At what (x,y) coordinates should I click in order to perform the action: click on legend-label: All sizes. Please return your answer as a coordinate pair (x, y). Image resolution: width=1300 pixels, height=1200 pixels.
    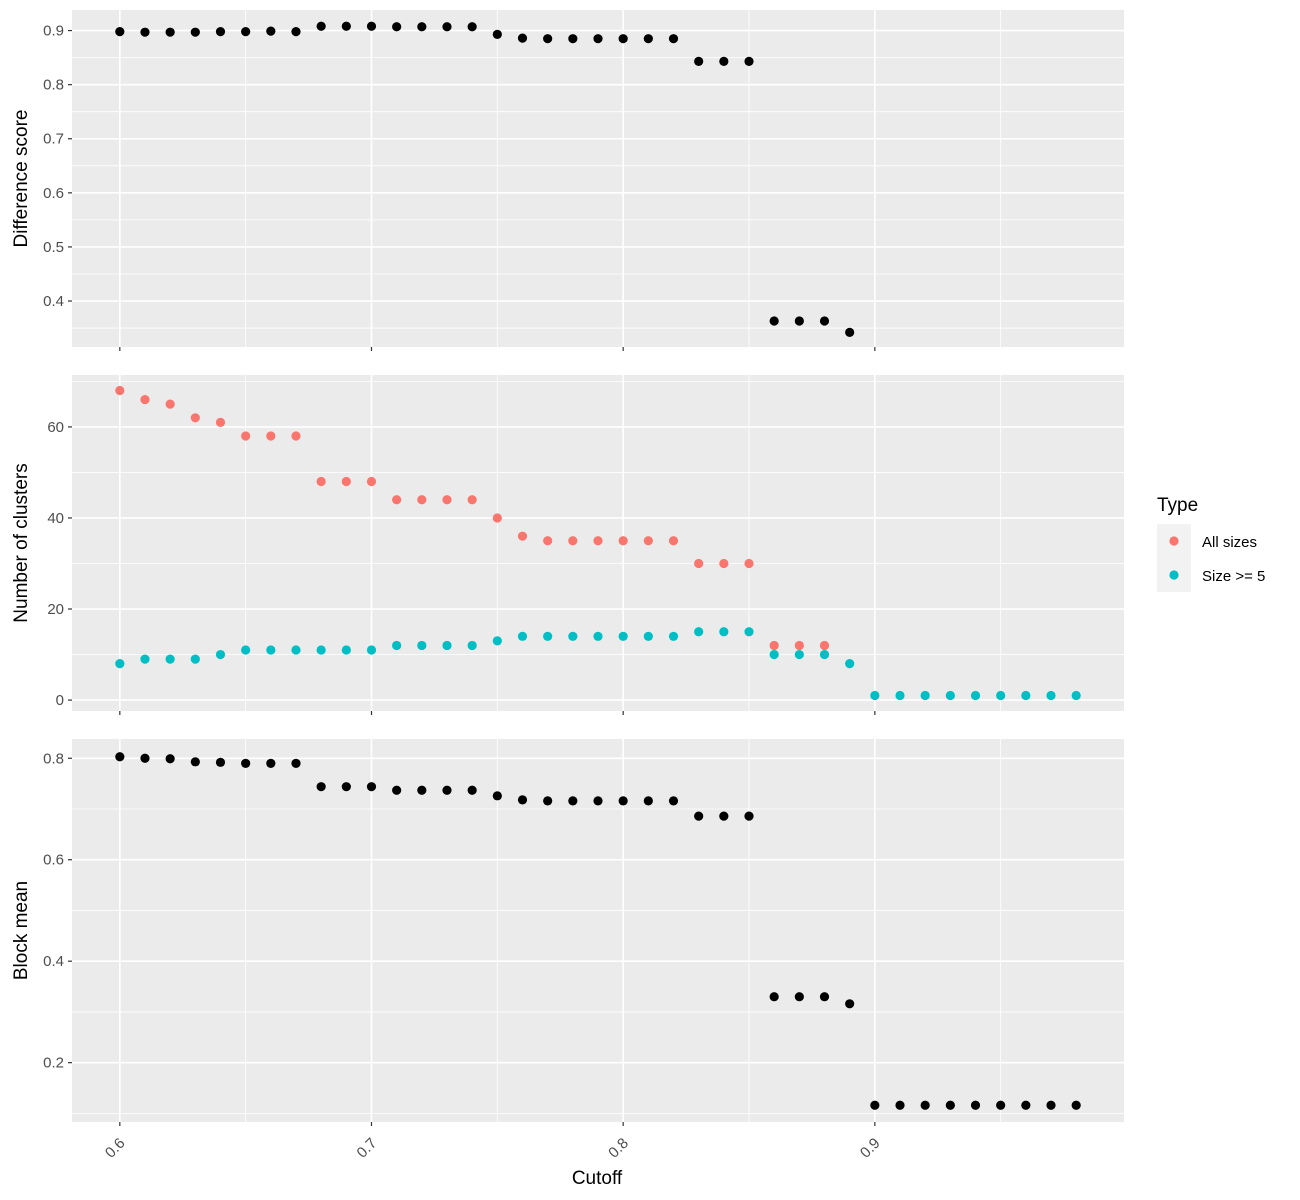
    Looking at the image, I should click on (1229, 542).